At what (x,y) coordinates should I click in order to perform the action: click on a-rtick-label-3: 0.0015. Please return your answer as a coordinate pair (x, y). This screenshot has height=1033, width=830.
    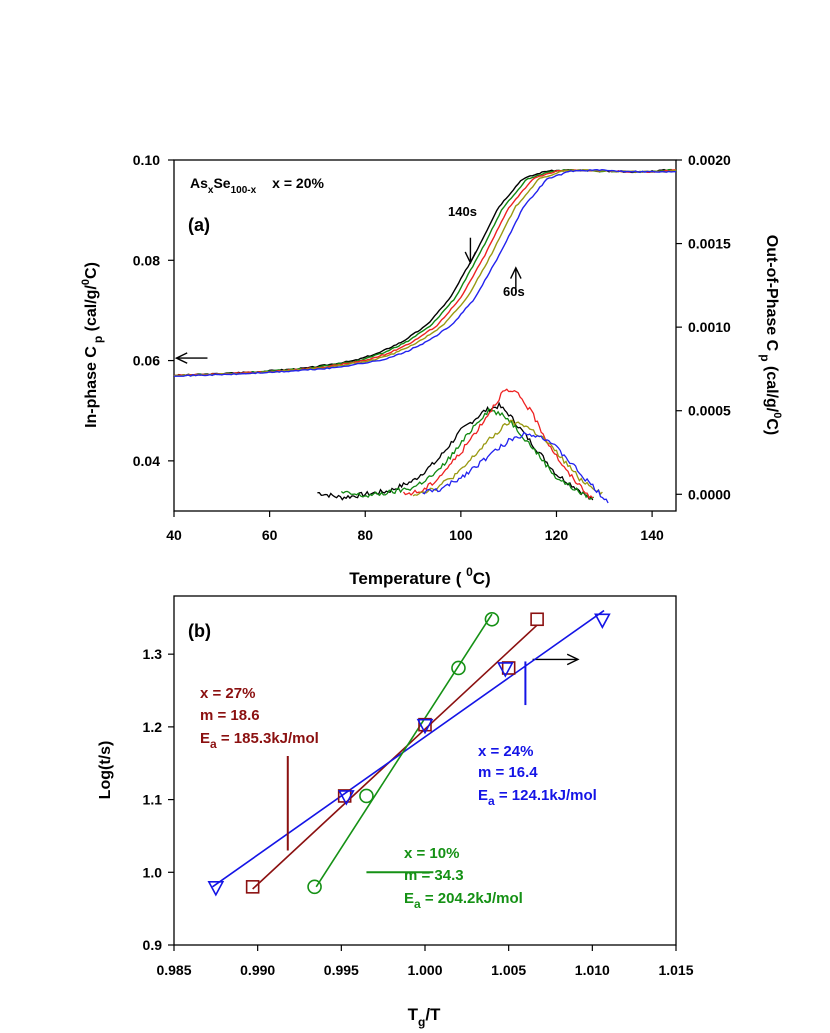
    Looking at the image, I should click on (709, 244).